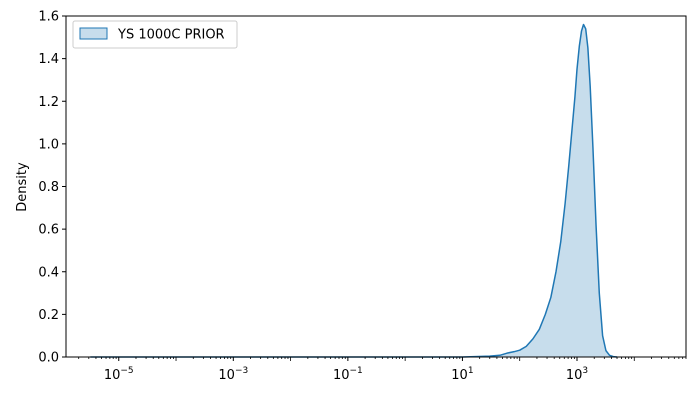 Image resolution: width=700 pixels, height=400 pixels. Describe the element at coordinates (171, 35) in the screenshot. I see `legend-label: YS 1000C PRIOR` at that location.